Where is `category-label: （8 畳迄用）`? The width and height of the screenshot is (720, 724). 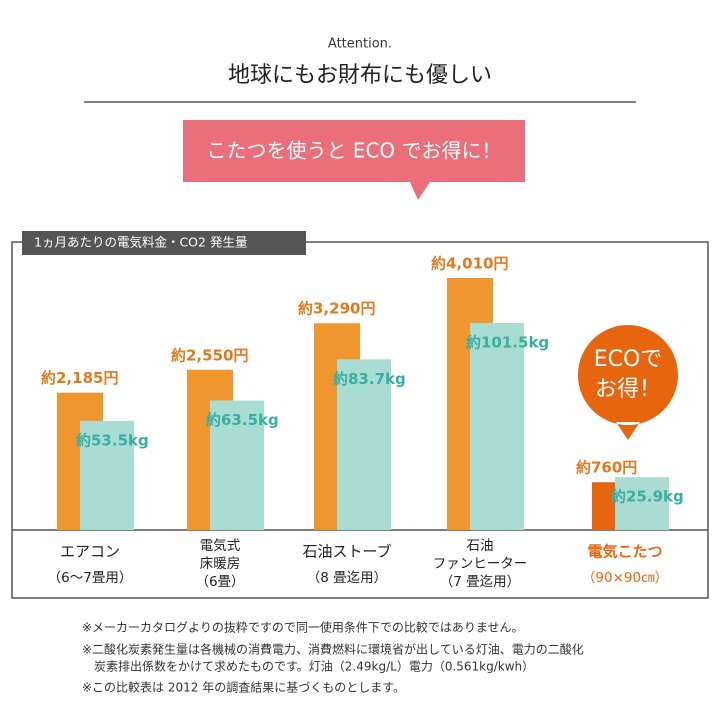 category-label: （8 畳迄用） is located at coordinates (347, 578).